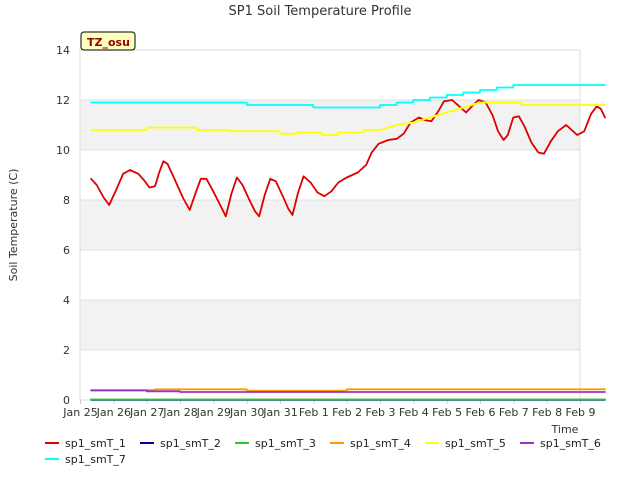 The width and height of the screenshot is (640, 480). I want to click on x-tick-label: Jan 28, so click(179, 412).